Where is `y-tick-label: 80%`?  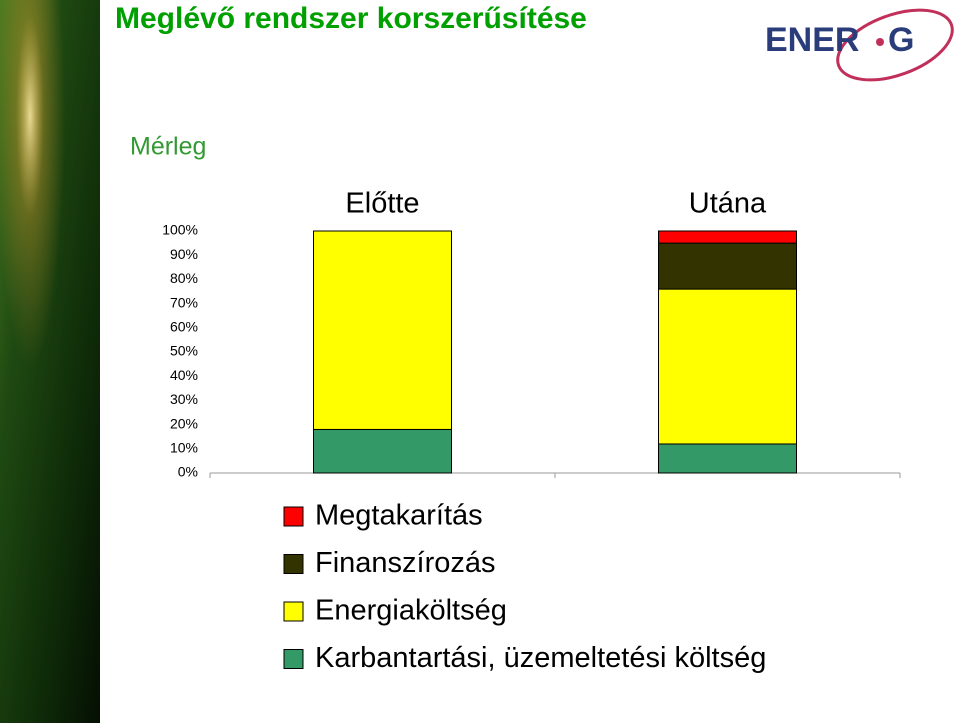
y-tick-label: 80% is located at coordinates (184, 278).